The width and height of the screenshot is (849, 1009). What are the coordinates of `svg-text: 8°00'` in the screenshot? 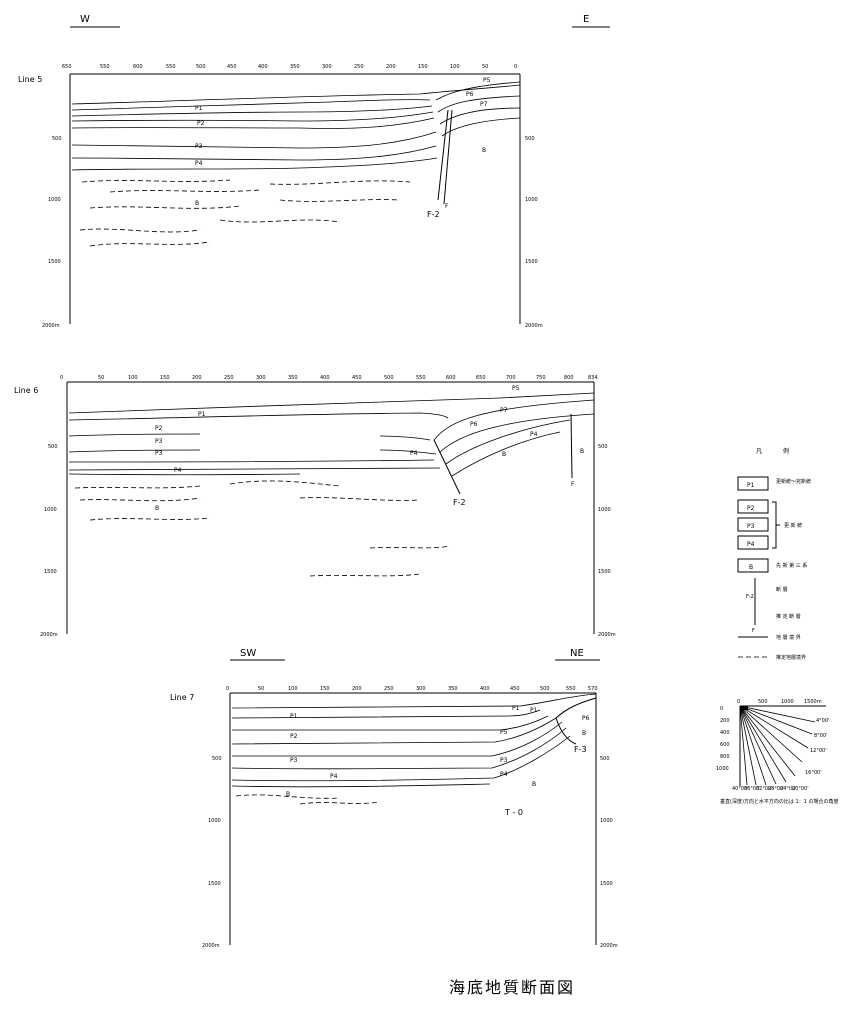 It's located at (820, 736).